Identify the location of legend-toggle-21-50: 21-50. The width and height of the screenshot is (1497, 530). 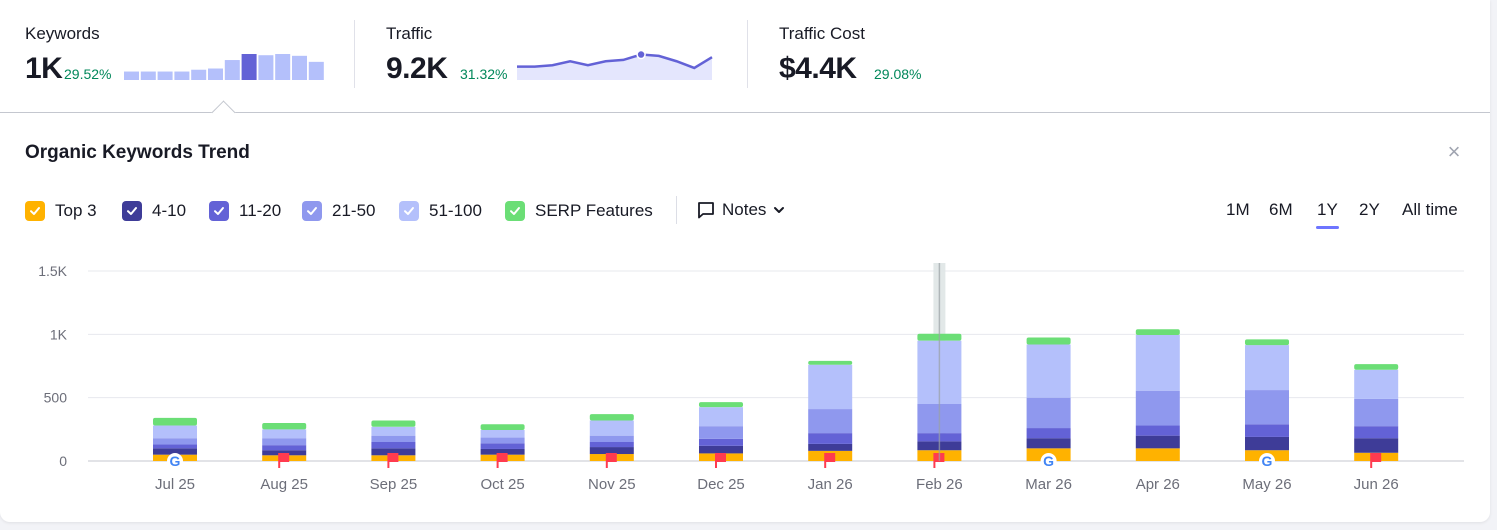
(338, 211).